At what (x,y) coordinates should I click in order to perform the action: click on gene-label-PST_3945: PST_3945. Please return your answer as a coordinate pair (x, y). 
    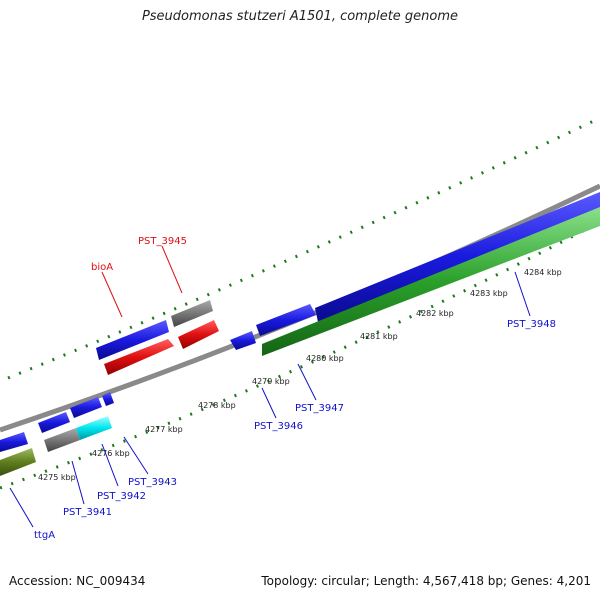
    Looking at the image, I should click on (162, 241).